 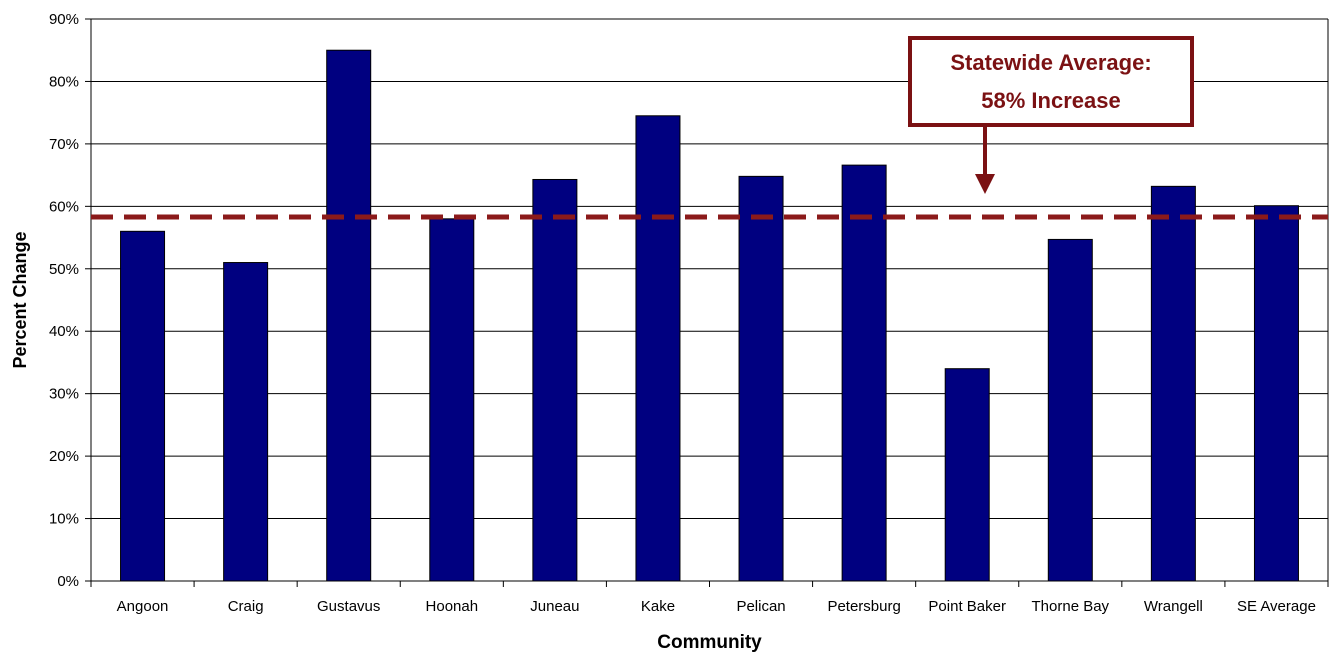 I want to click on y-tick-label: 60%, so click(x=64, y=206).